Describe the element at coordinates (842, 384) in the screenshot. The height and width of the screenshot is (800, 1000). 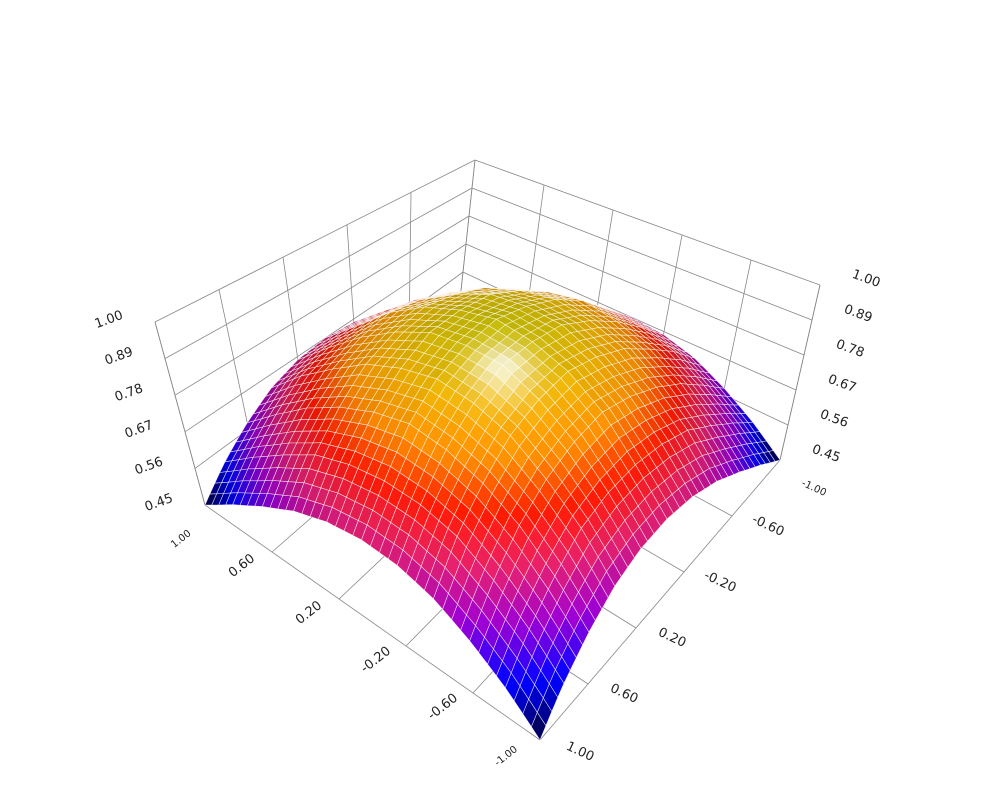
I see `z-tick-label-right: 0.67` at that location.